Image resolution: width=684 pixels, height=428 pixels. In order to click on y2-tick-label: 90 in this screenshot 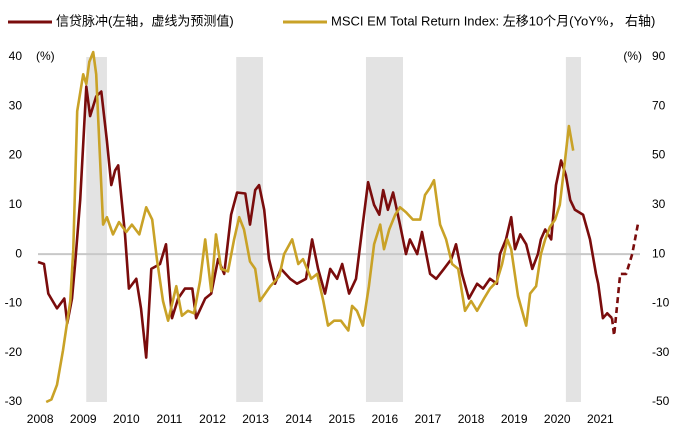, I will do `click(659, 56)`.